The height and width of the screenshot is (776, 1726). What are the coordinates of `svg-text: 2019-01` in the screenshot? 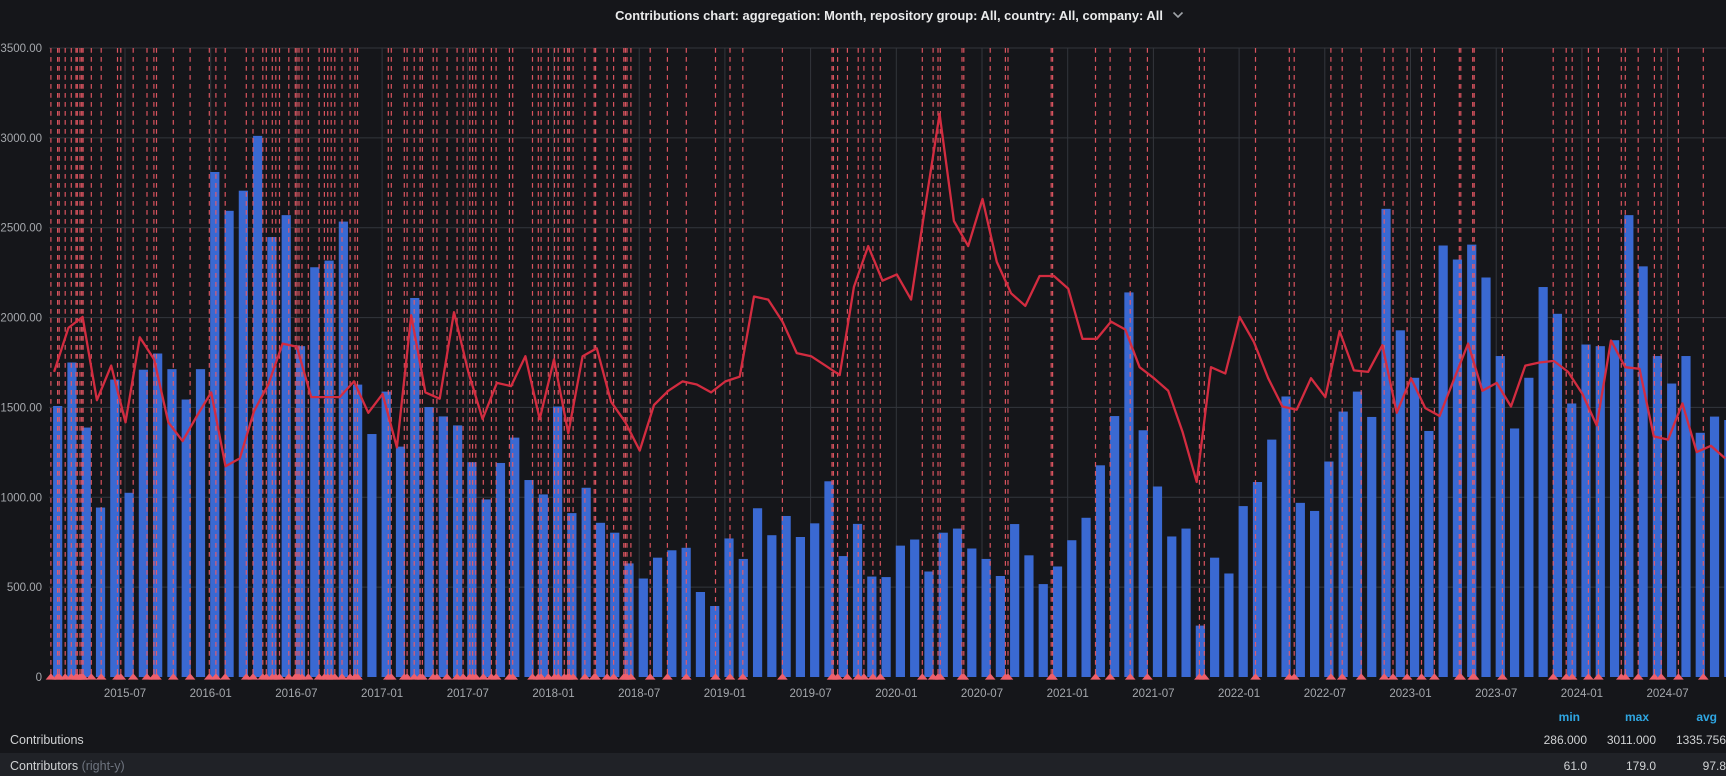 It's located at (725, 694).